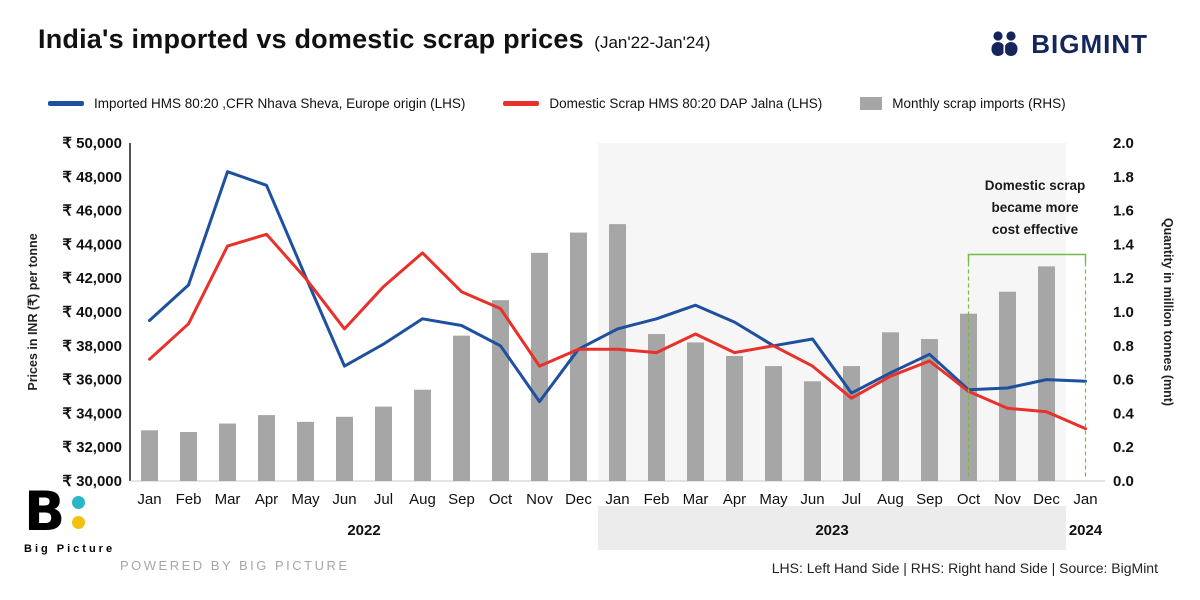  I want to click on big-picture-logo-dots, so click(79, 512).